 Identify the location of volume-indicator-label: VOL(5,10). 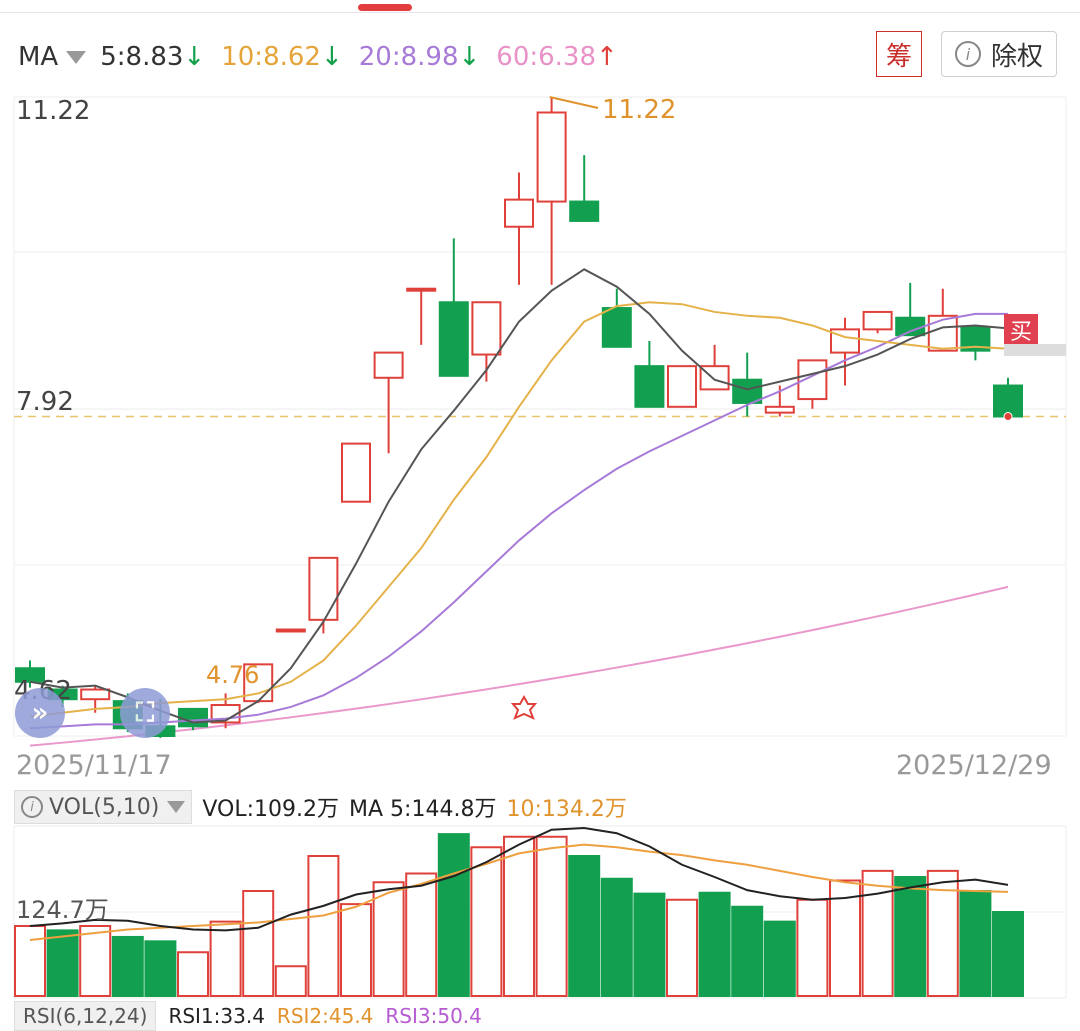
(104, 807).